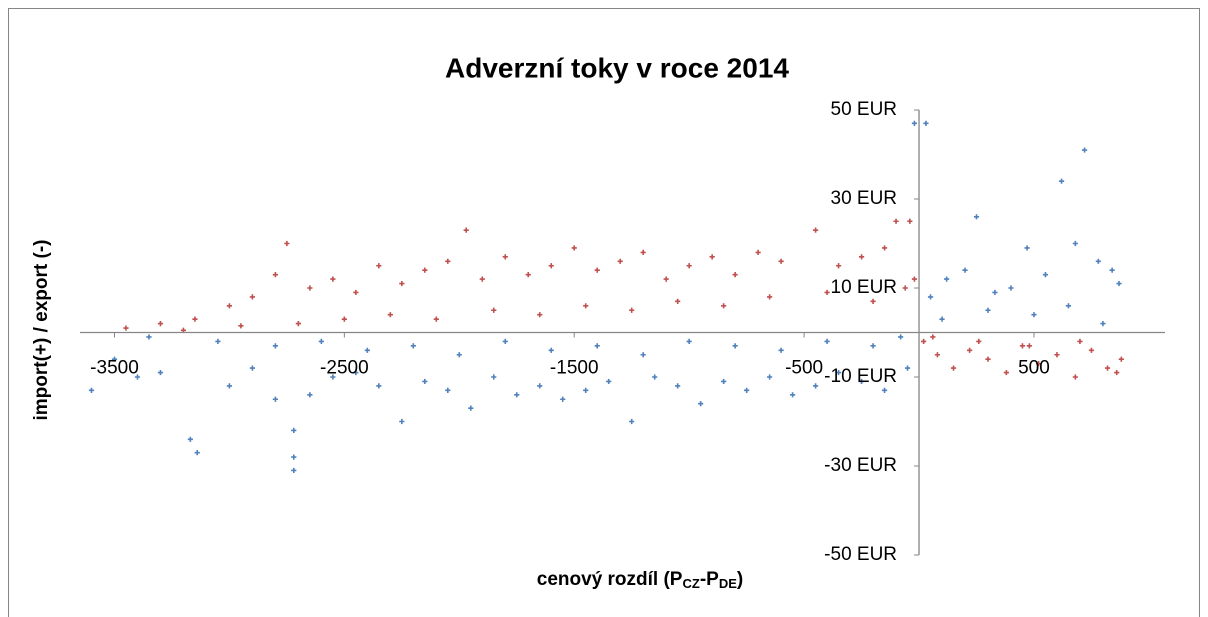  What do you see at coordinates (740, 579) in the screenshot?
I see `x-title-part: )` at bounding box center [740, 579].